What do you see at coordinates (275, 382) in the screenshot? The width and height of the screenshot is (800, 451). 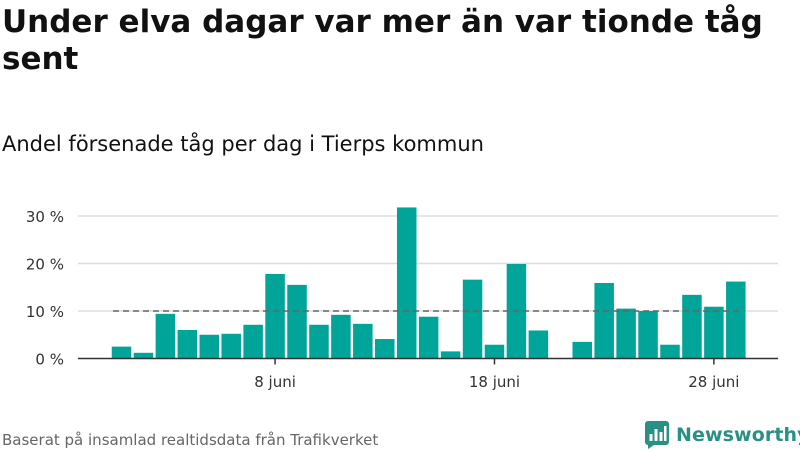 I see `x-tick-label: 8 juni` at bounding box center [275, 382].